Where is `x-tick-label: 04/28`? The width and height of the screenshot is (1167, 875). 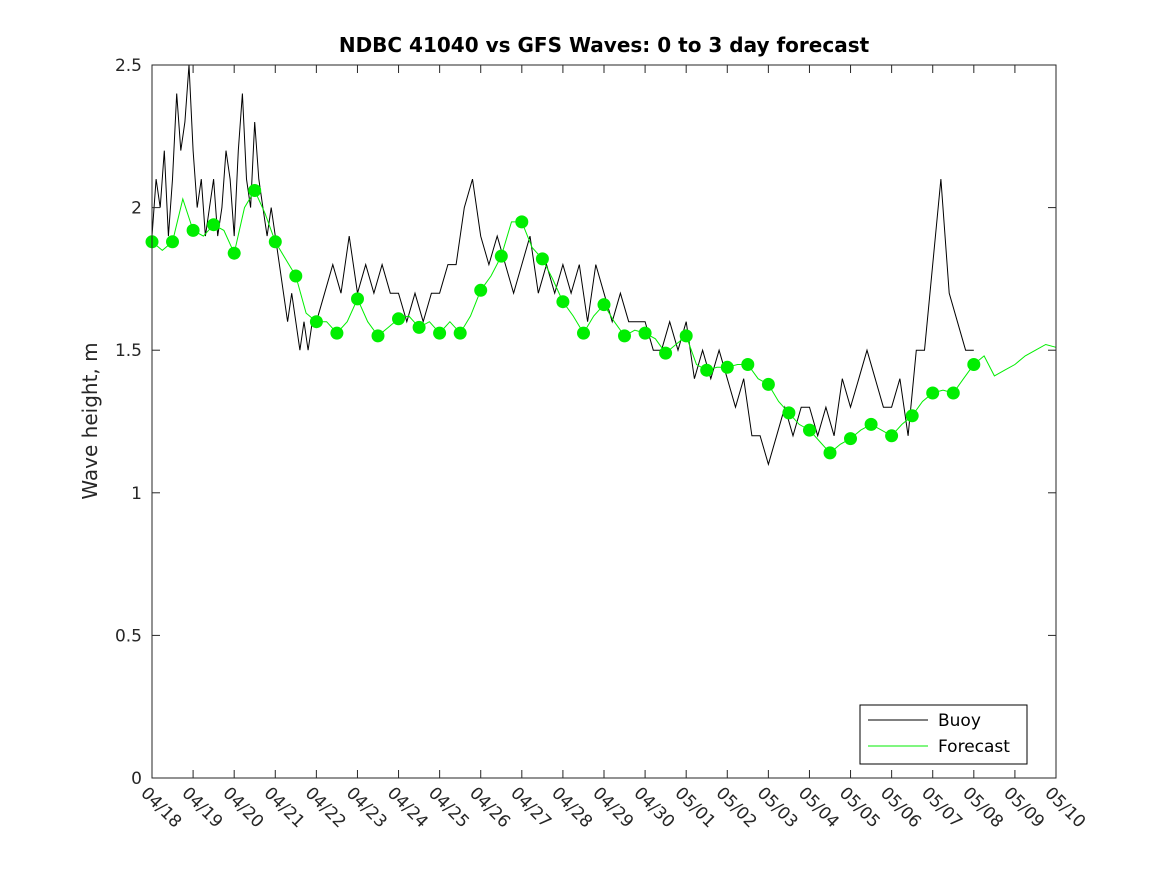
x-tick-label: 04/28 is located at coordinates (571, 807).